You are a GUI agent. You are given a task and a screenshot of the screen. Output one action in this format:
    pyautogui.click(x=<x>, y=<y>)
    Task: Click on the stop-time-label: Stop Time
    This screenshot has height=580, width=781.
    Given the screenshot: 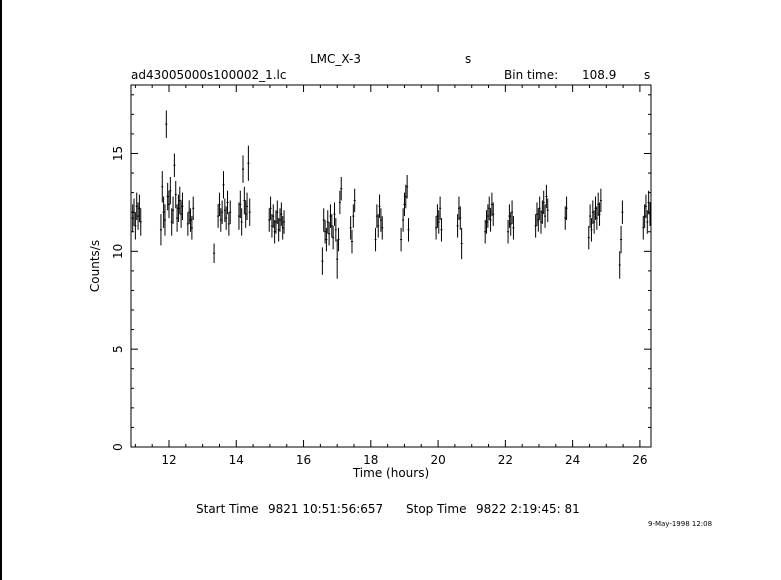 What is the action you would take?
    pyautogui.click(x=436, y=509)
    